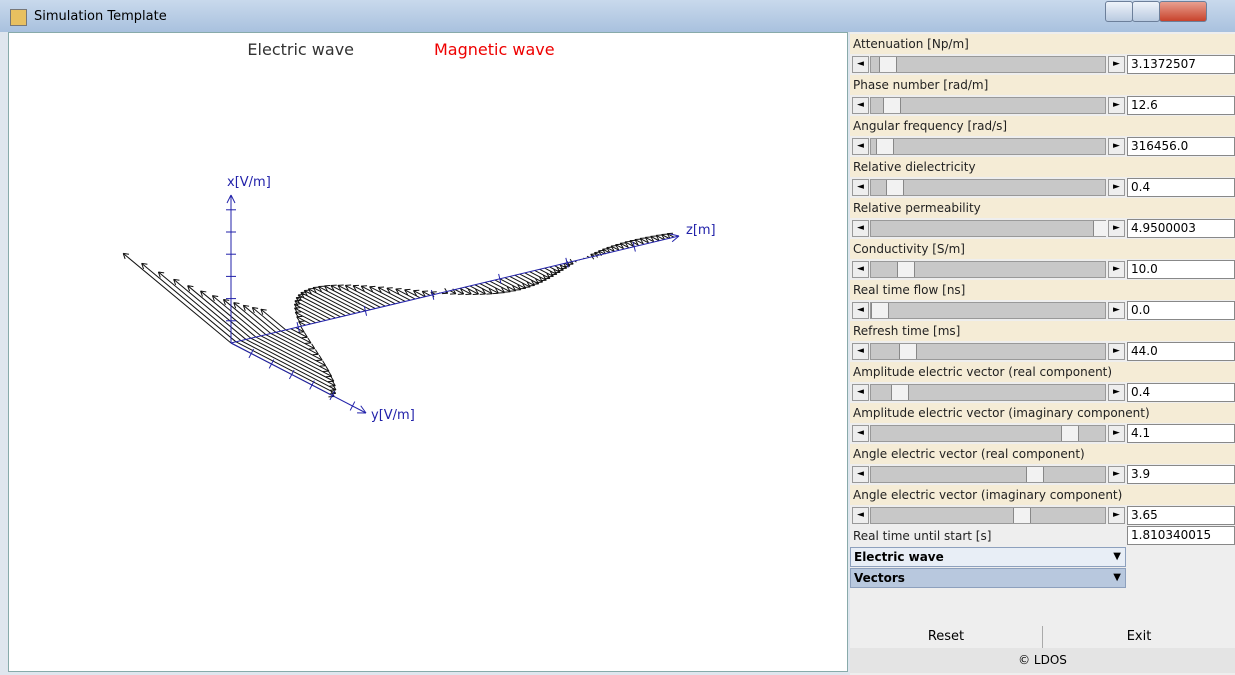  What do you see at coordinates (988, 578) in the screenshot?
I see `dropdown: Vectors ▼` at bounding box center [988, 578].